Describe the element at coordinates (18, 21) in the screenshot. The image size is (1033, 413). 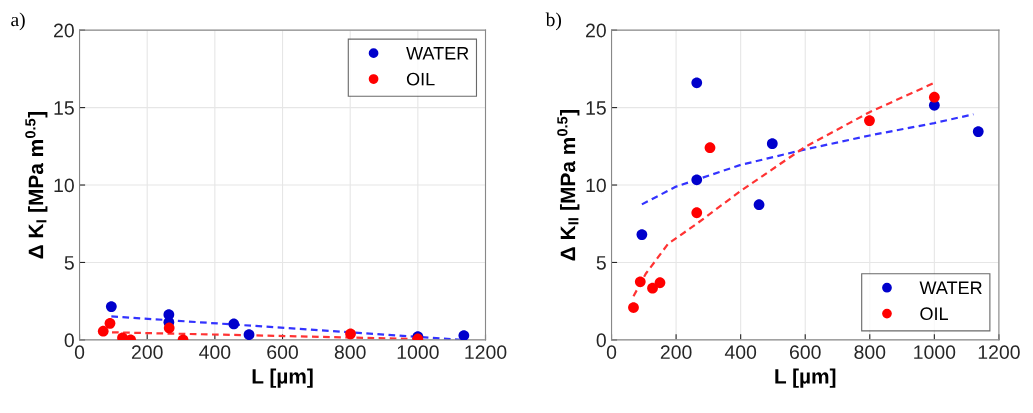
I see `chart-title: a)` at that location.